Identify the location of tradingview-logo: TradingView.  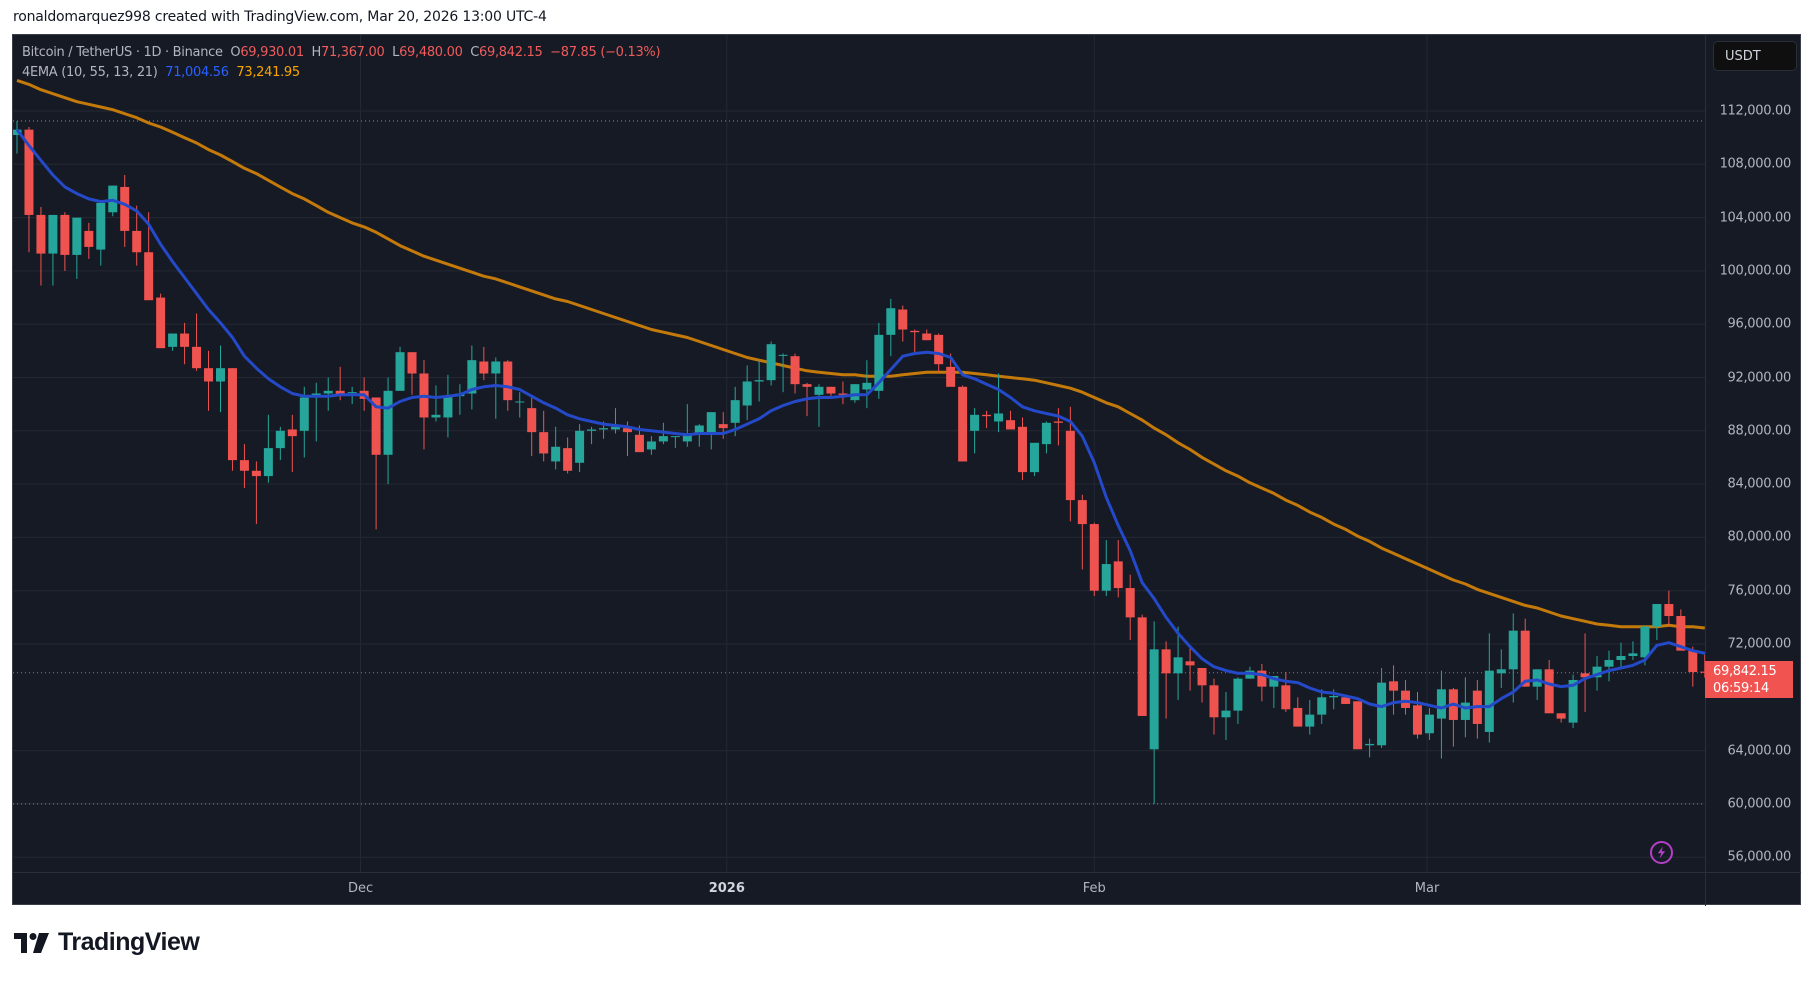
(107, 942).